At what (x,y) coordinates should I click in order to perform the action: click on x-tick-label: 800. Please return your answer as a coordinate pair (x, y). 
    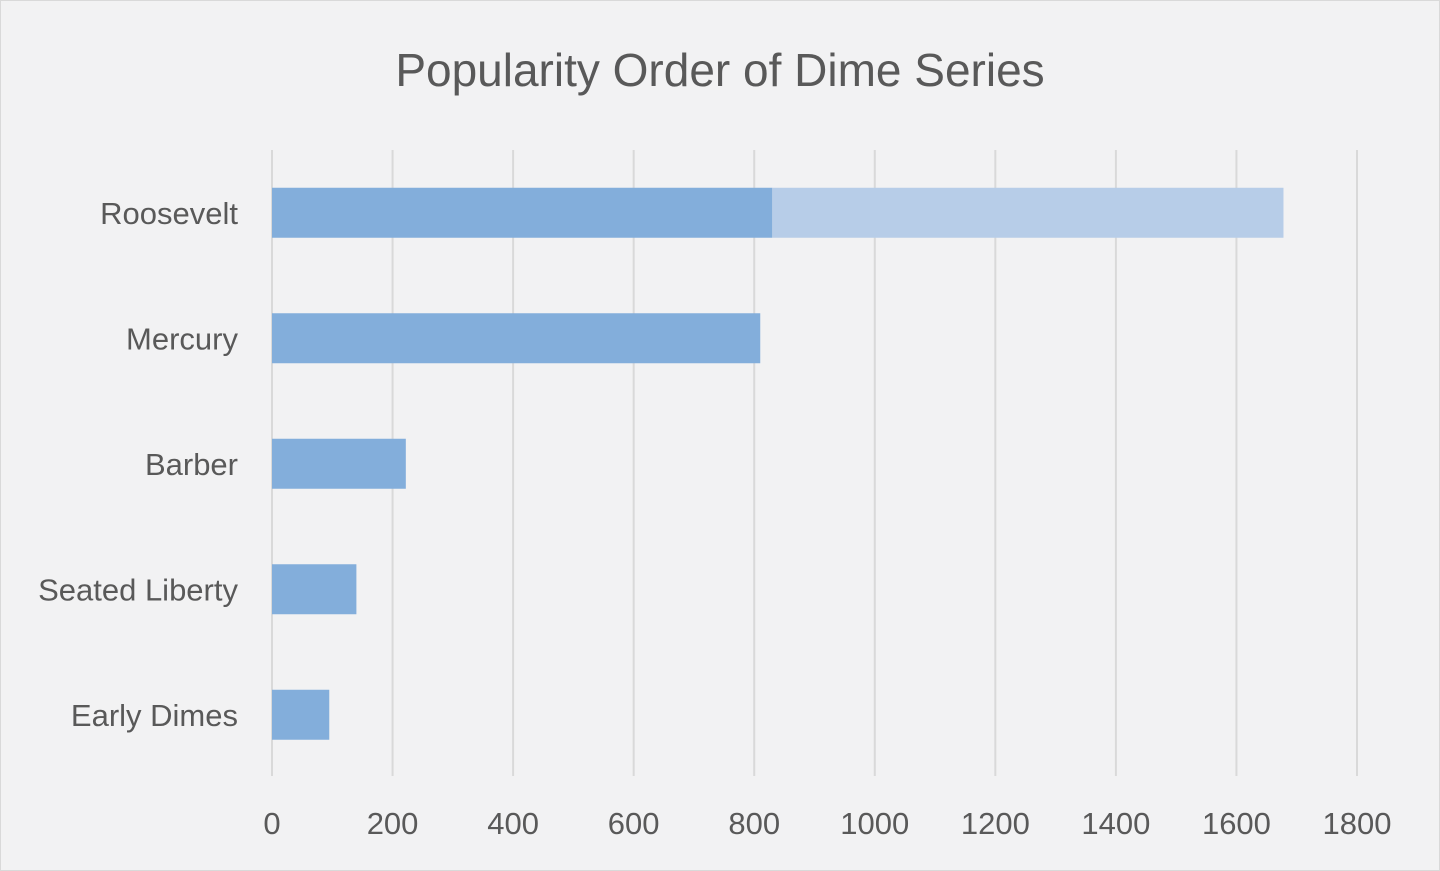
    Looking at the image, I should click on (754, 823).